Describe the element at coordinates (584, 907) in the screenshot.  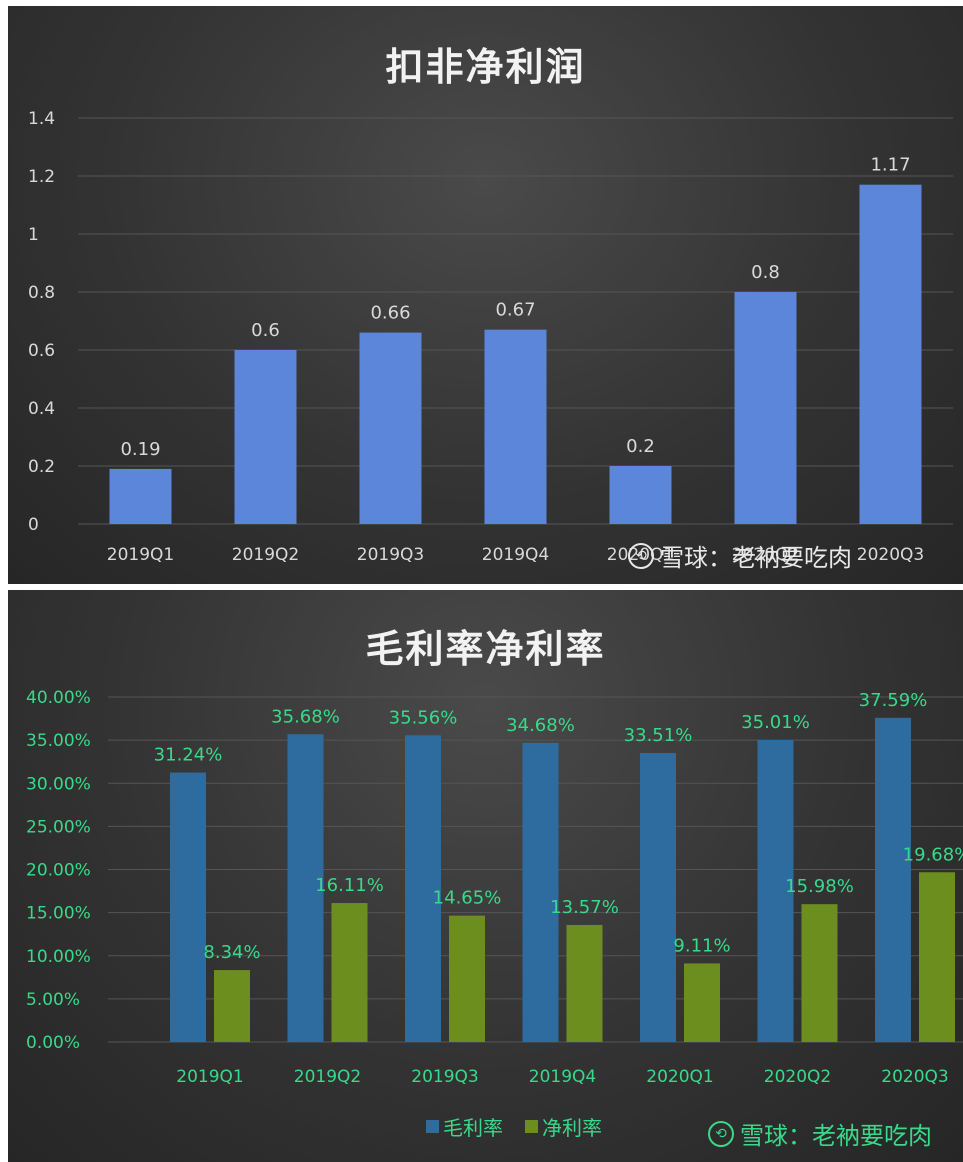
I see `data-label: 13.57%` at that location.